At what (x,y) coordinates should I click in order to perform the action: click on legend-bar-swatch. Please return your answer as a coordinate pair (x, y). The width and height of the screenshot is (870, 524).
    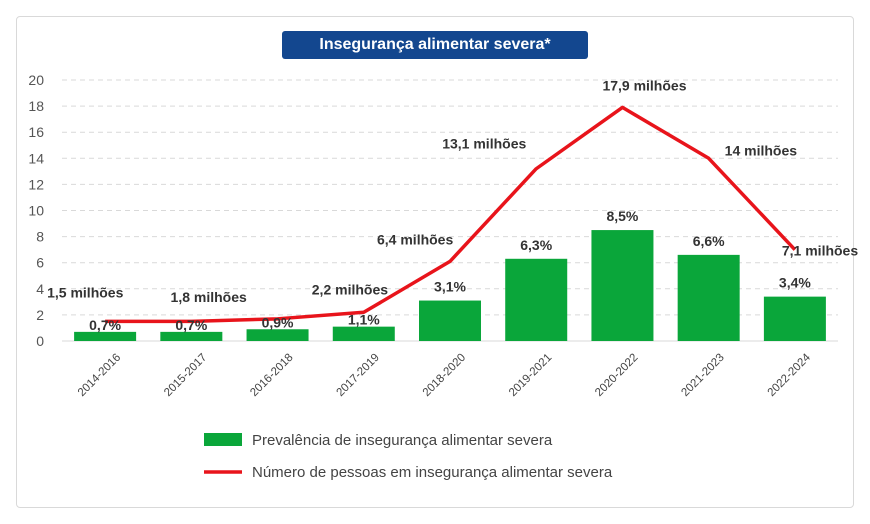
    Looking at the image, I should click on (223, 439).